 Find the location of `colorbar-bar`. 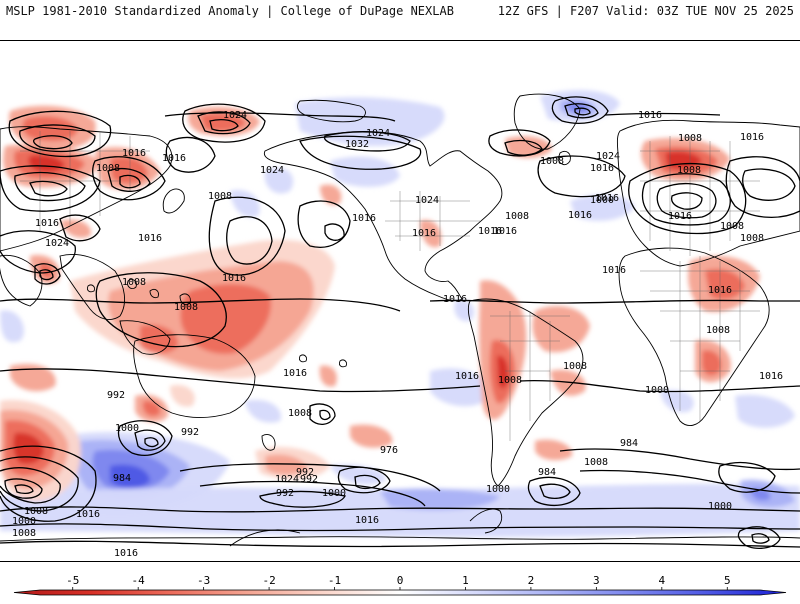

colorbar-bar is located at coordinates (400, 592).